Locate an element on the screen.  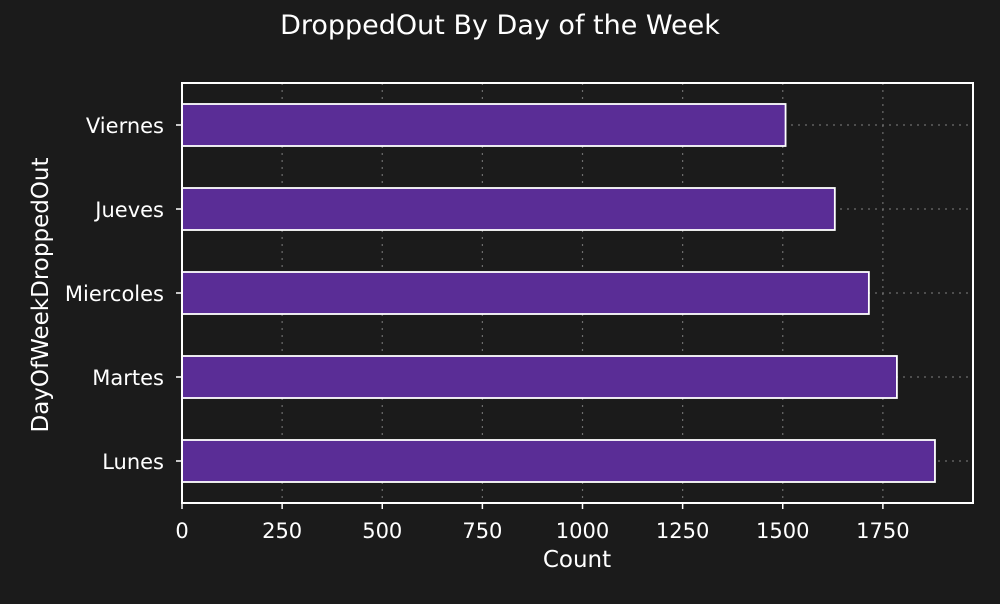
y-tick-labels: Lunes Martes Miercoles Jueves Viernes is located at coordinates (123, 294).